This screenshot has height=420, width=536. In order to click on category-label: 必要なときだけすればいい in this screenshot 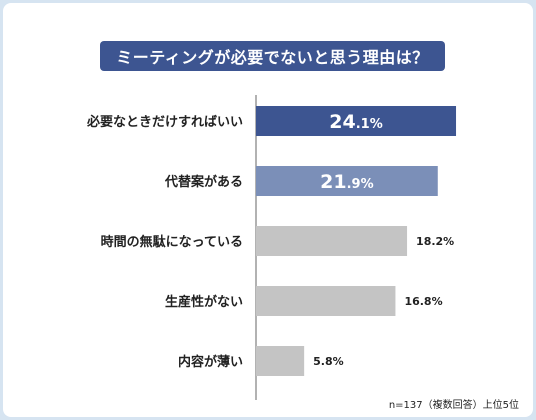, I will do `click(164, 122)`.